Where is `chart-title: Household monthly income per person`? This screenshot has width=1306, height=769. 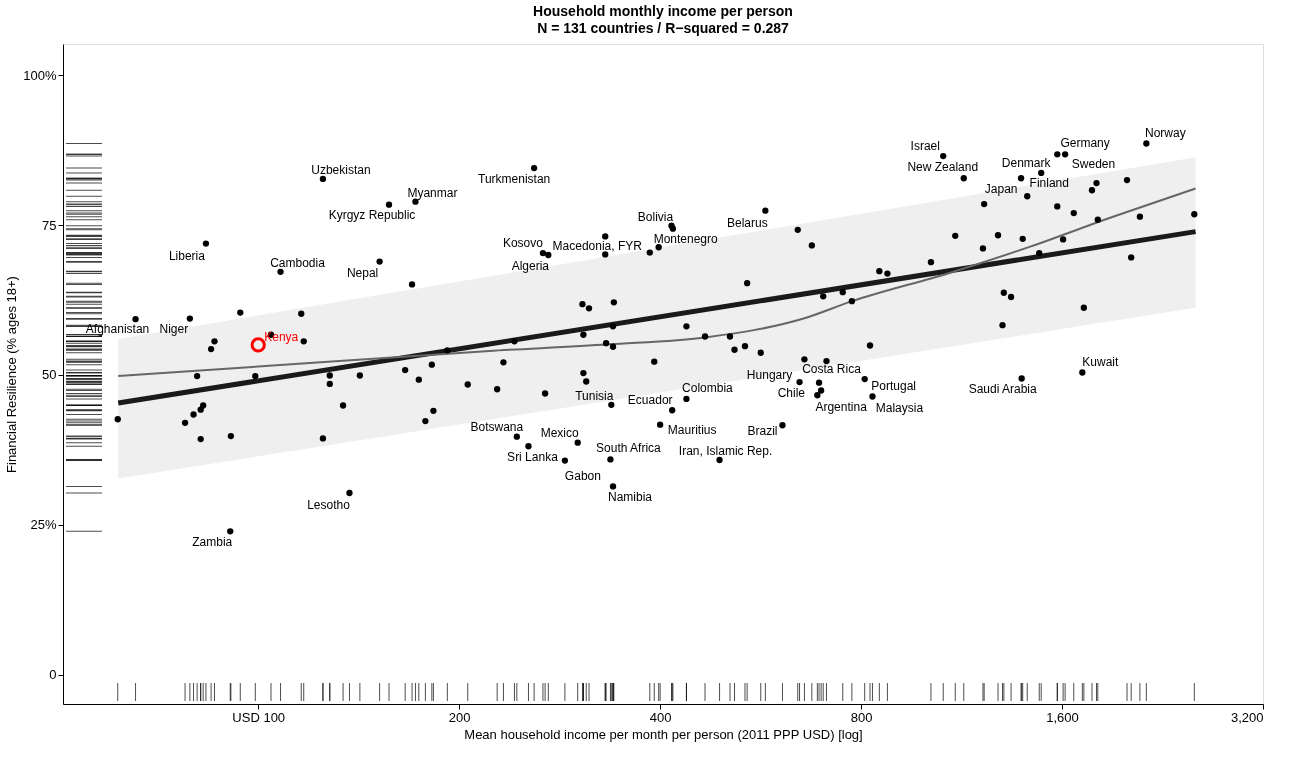 chart-title: Household monthly income per person is located at coordinates (663, 11).